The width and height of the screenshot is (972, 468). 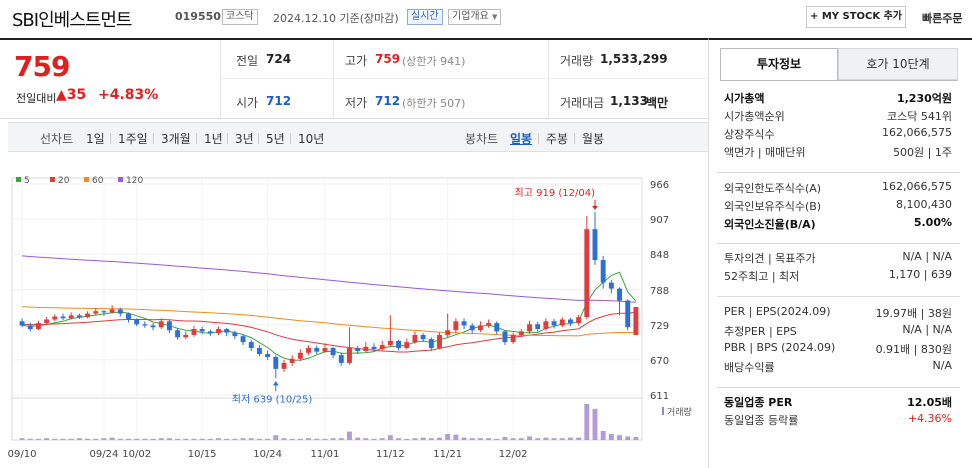 I want to click on amount-label: 거래대금, so click(x=582, y=103).